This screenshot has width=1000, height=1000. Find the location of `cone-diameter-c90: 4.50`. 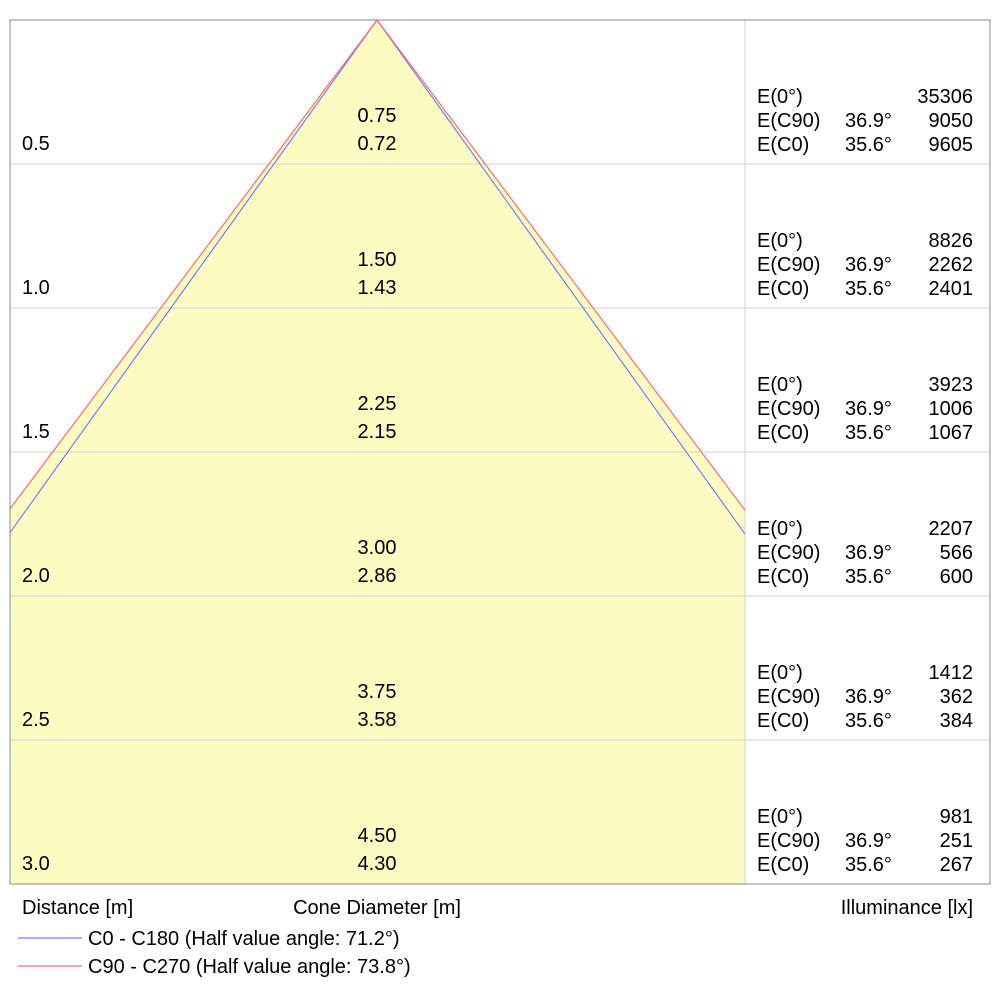

cone-diameter-c90: 4.50 is located at coordinates (377, 836).